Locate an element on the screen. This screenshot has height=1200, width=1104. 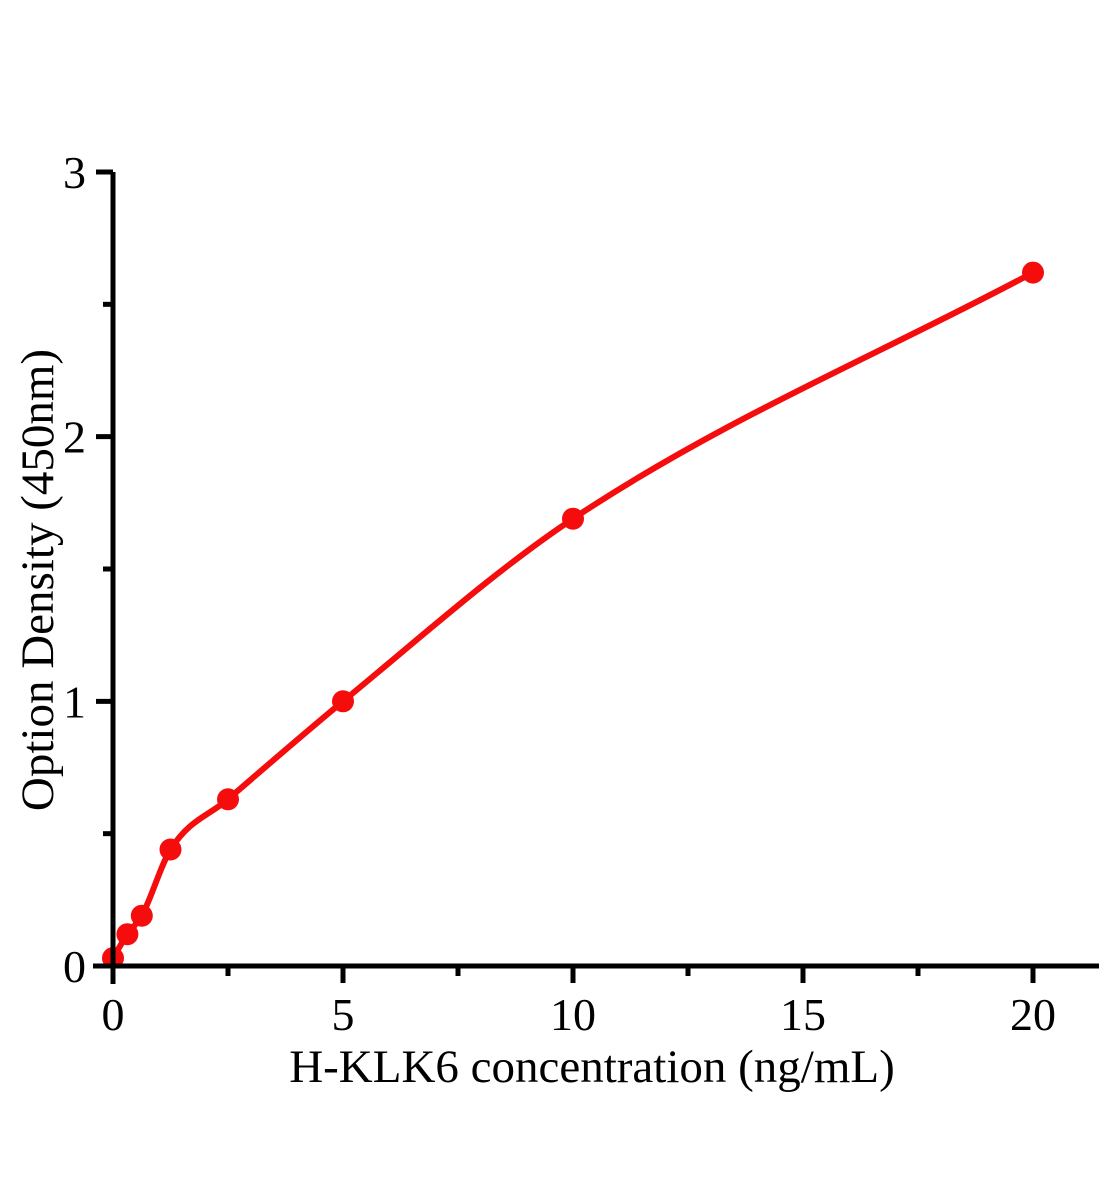
x-tick-label: 5 is located at coordinates (343, 1014).